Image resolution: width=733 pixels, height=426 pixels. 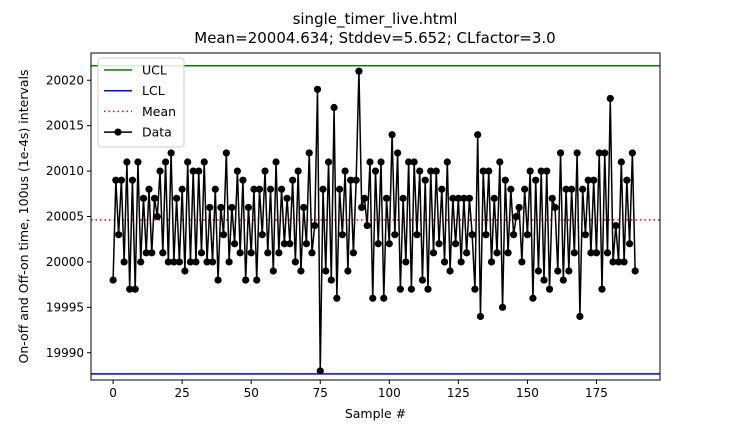 I want to click on x-tick-label: 0, so click(x=113, y=393).